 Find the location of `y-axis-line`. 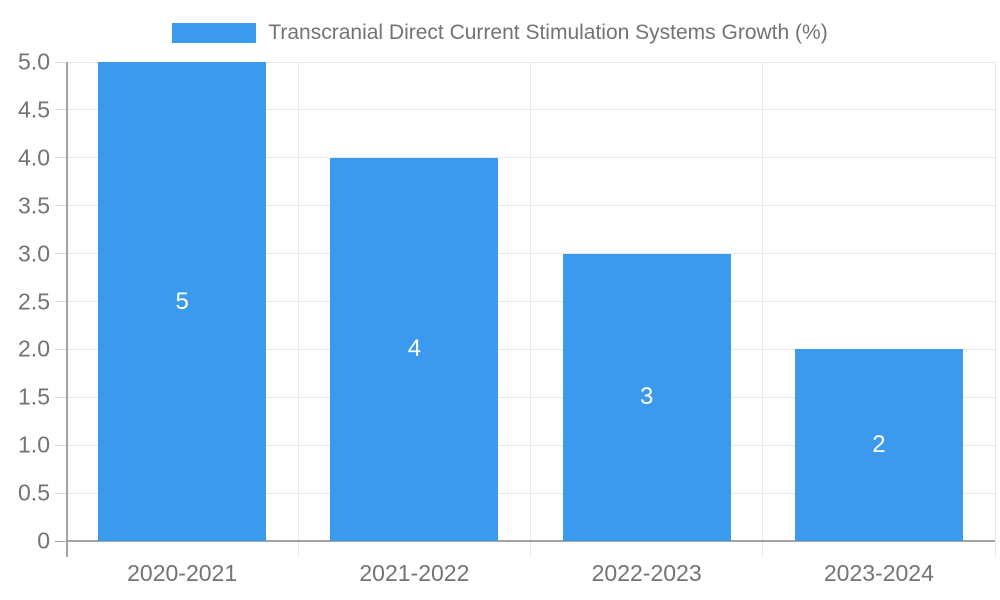

y-axis-line is located at coordinates (66, 309).